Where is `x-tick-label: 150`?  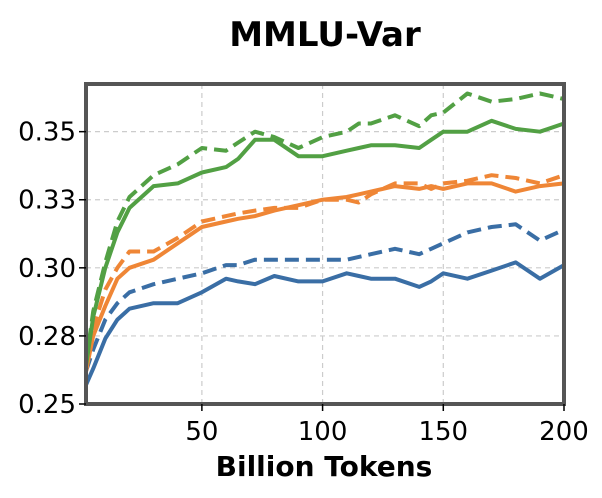 x-tick-label: 150 is located at coordinates (443, 432).